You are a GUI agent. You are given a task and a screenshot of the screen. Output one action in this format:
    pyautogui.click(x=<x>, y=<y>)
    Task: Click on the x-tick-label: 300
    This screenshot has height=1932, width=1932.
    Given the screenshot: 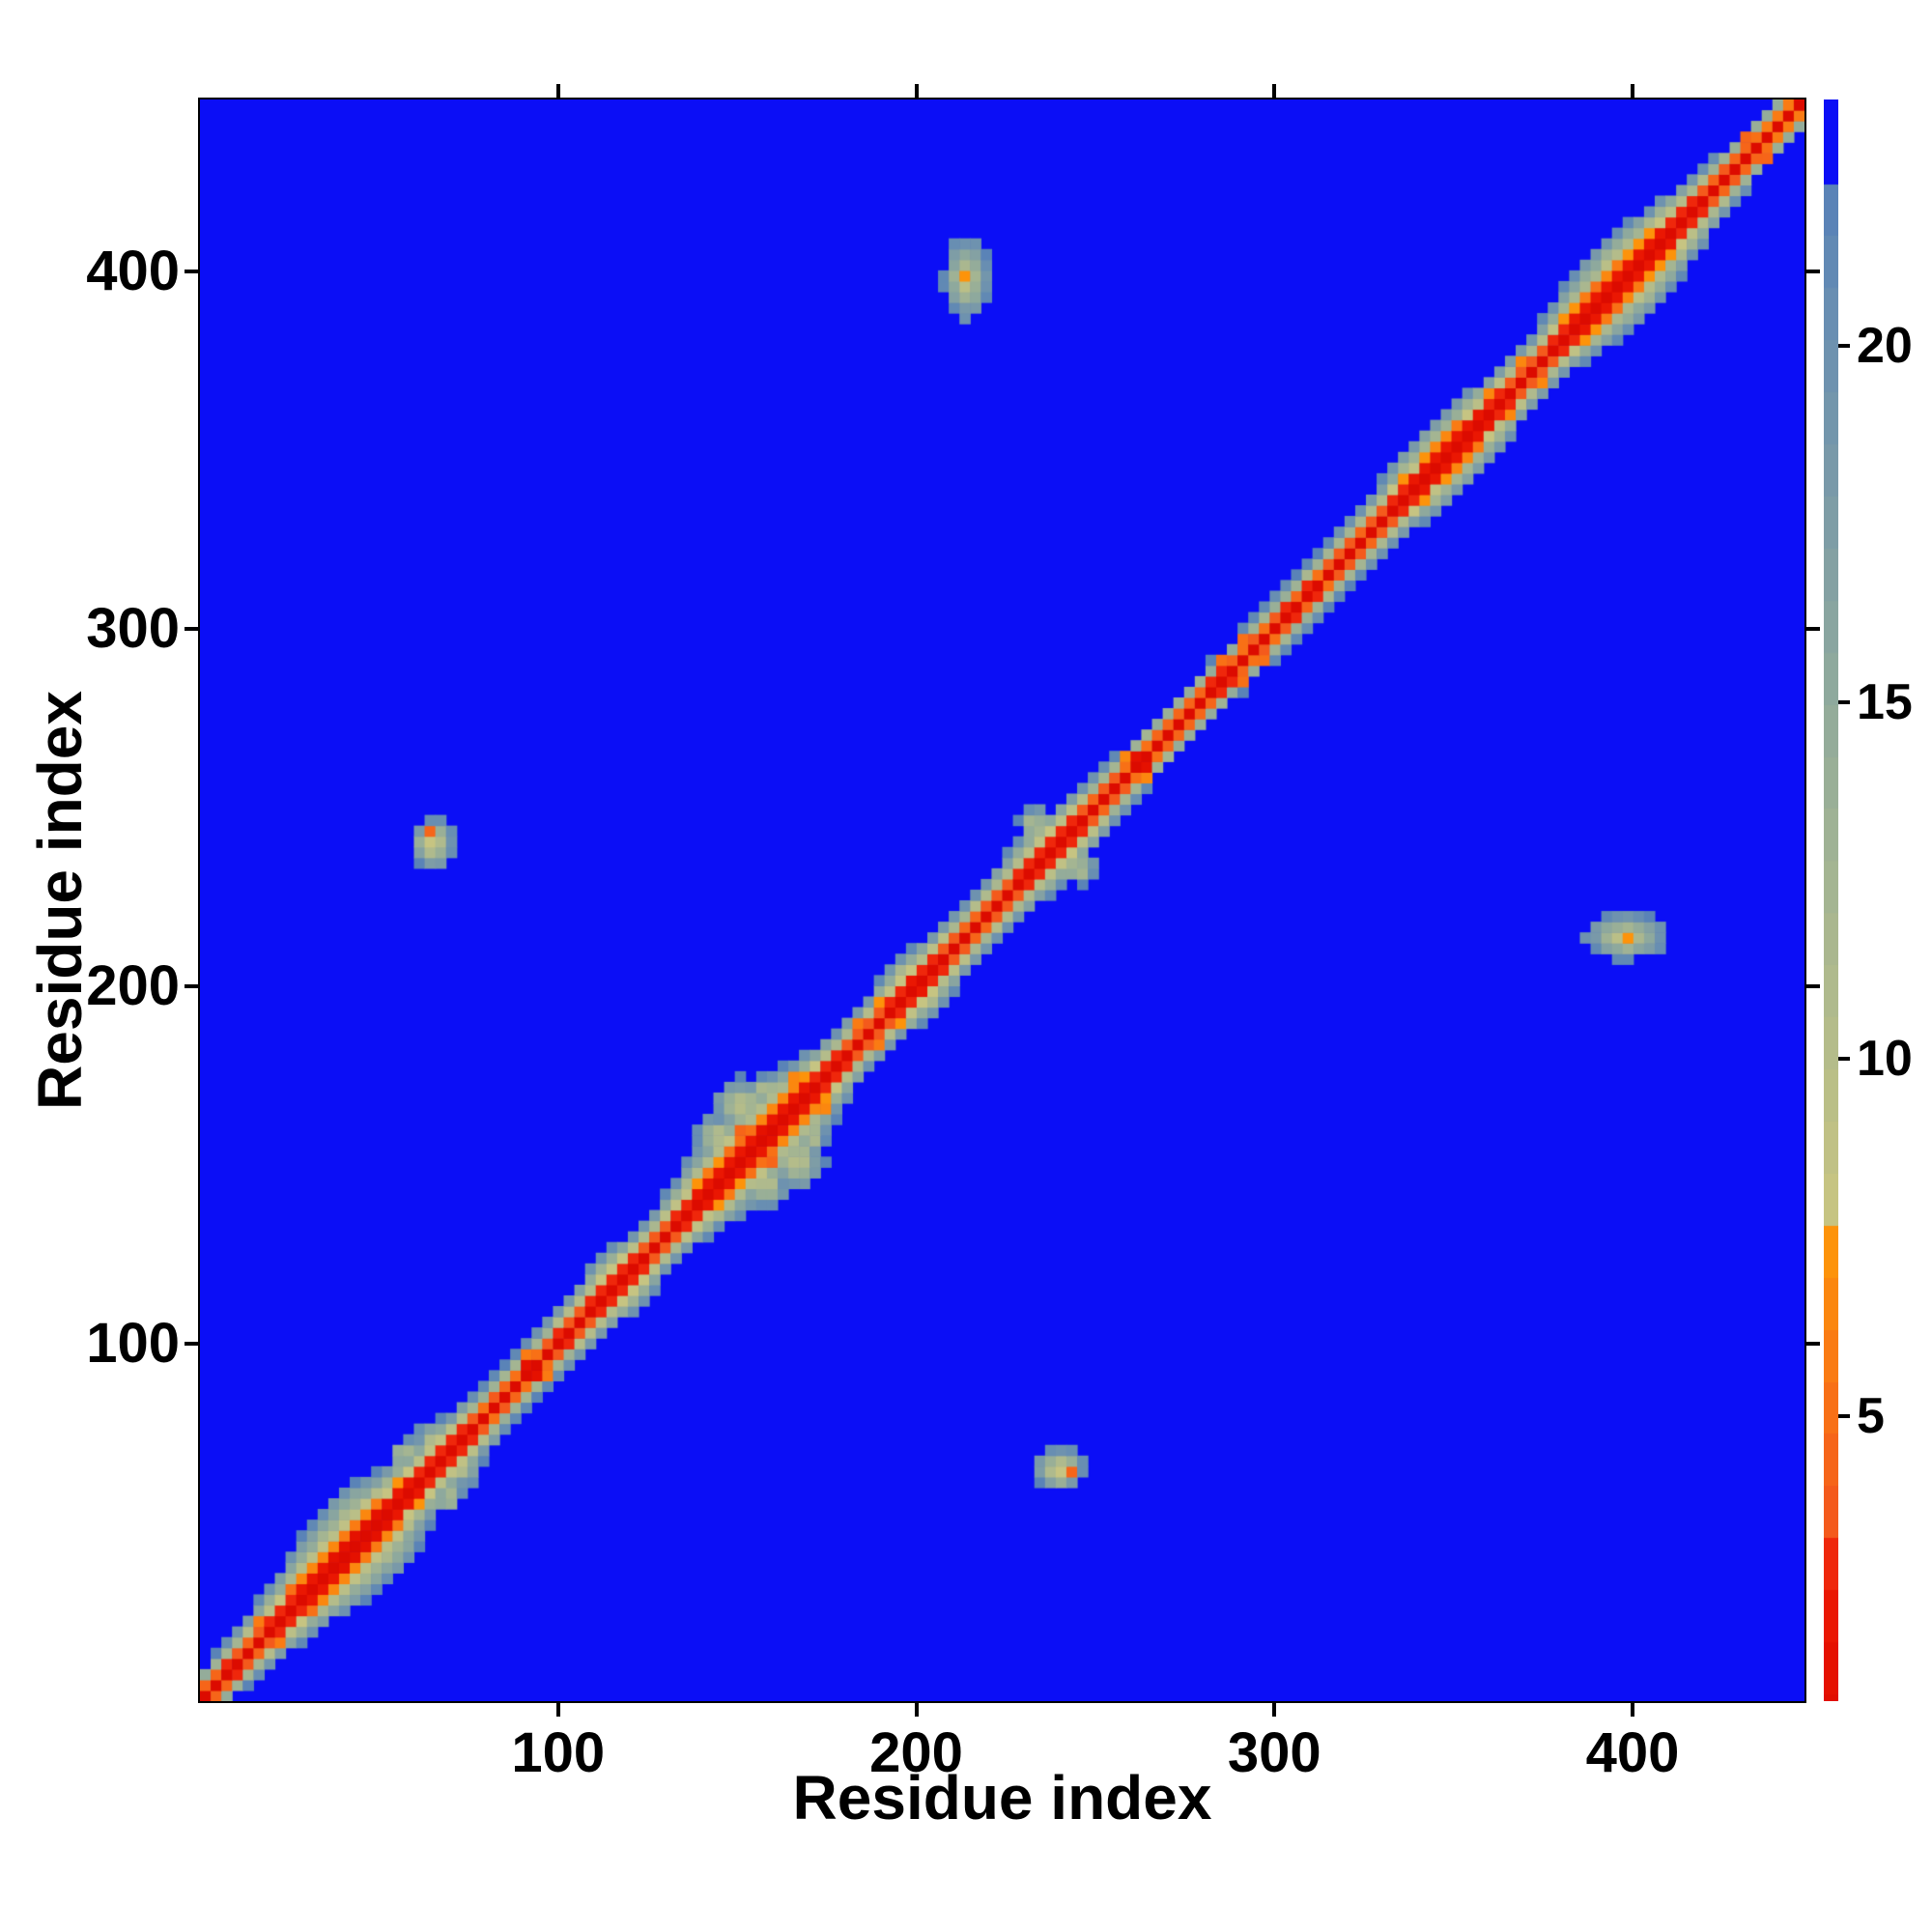 What is the action you would take?
    pyautogui.click(x=1274, y=1752)
    